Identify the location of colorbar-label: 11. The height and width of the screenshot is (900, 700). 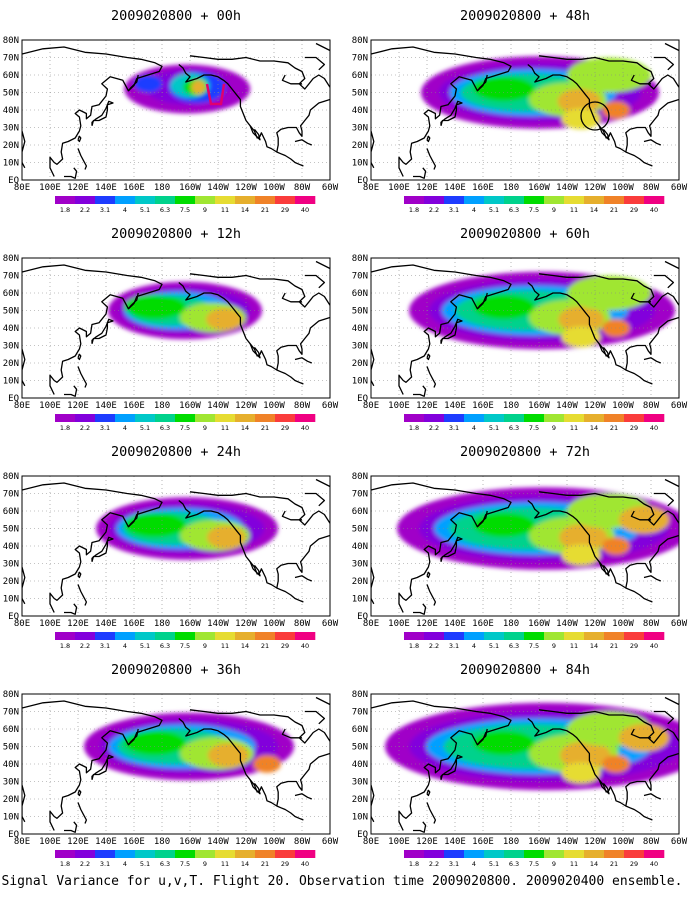
(225, 864).